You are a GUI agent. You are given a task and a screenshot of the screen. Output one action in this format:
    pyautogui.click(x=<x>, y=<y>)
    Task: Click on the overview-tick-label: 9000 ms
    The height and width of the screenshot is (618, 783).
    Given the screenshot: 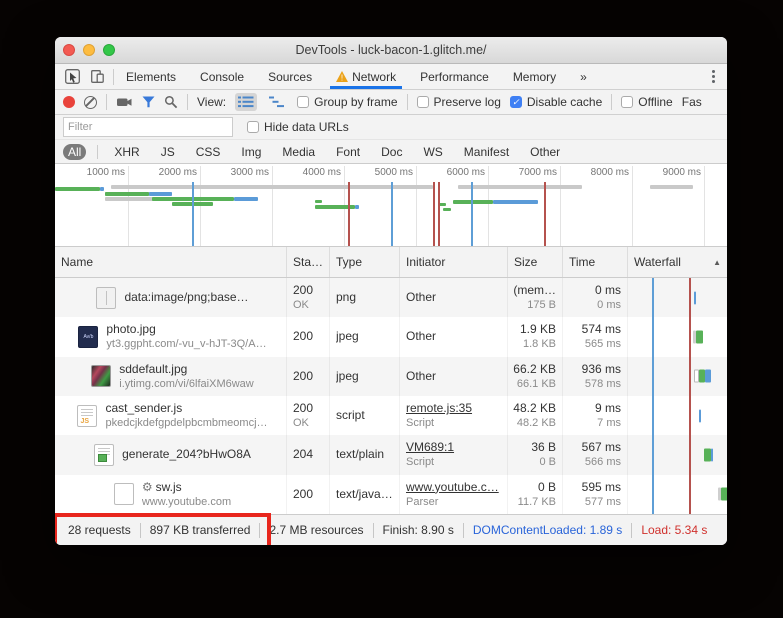 What is the action you would take?
    pyautogui.click(x=681, y=172)
    